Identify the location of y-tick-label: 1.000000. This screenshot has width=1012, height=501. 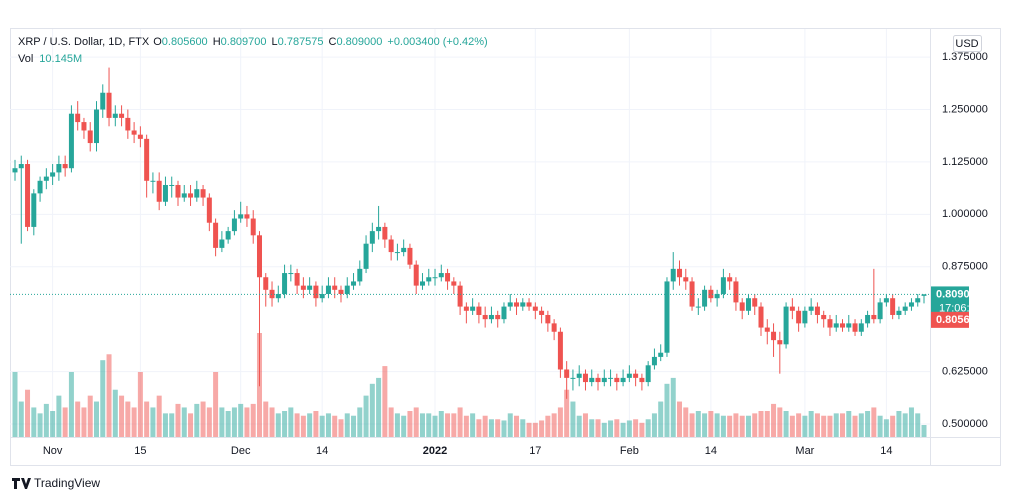
(965, 214).